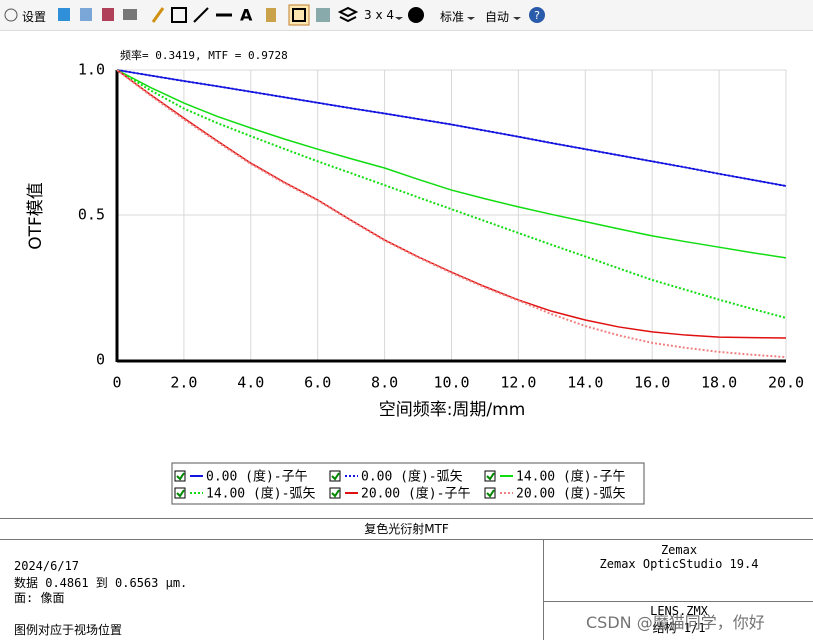  I want to click on legend-label: 0.00 (度)-弧矢, so click(412, 477).